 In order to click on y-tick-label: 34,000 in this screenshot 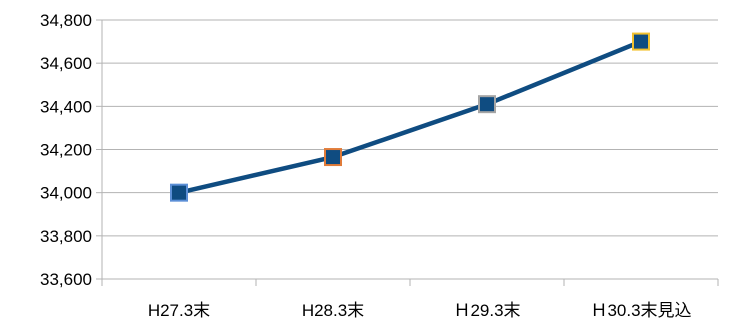, I will do `click(66, 193)`.